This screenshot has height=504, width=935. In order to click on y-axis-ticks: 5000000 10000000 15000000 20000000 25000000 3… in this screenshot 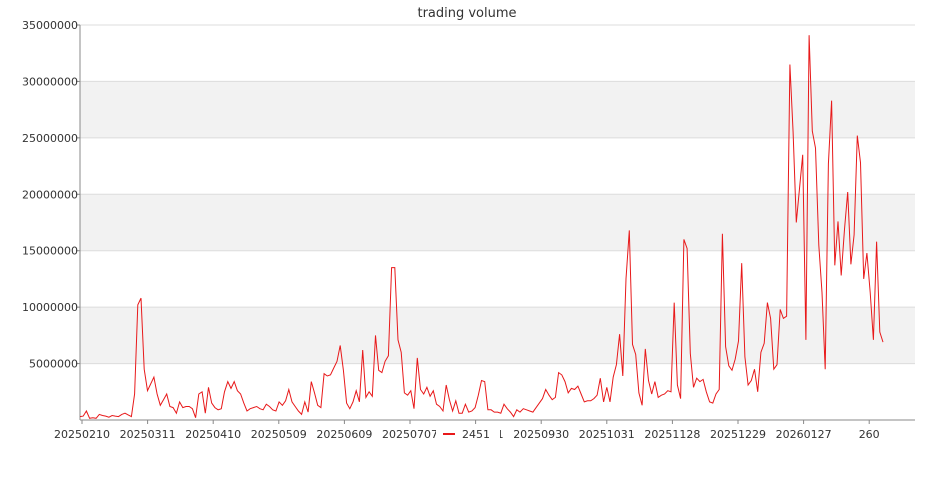, I will do `click(51, 195)`.